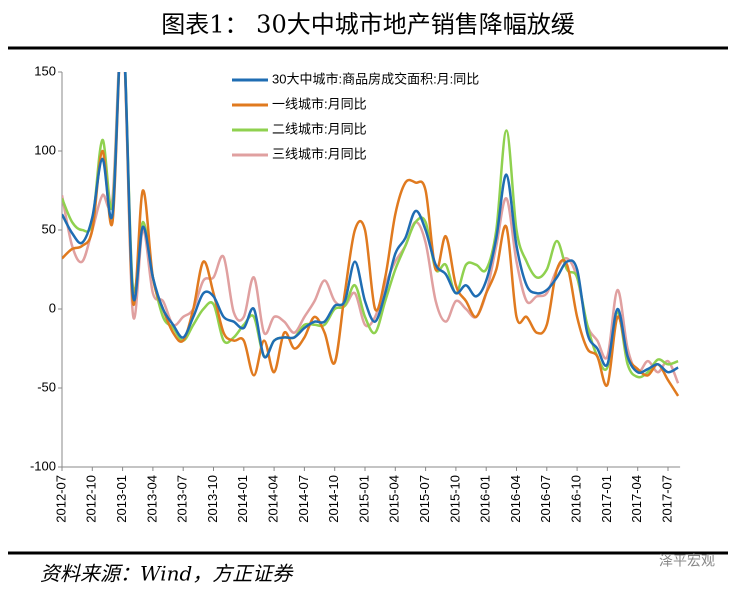 This screenshot has height=594, width=736. Describe the element at coordinates (45, 70) in the screenshot. I see `y-tick-label: 150` at that location.